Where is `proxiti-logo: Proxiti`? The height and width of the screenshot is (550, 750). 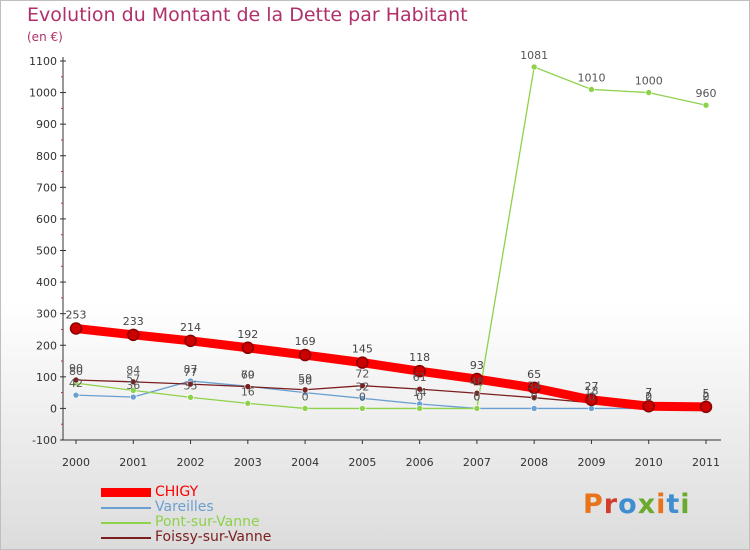 proxiti-logo: Proxiti is located at coordinates (637, 504).